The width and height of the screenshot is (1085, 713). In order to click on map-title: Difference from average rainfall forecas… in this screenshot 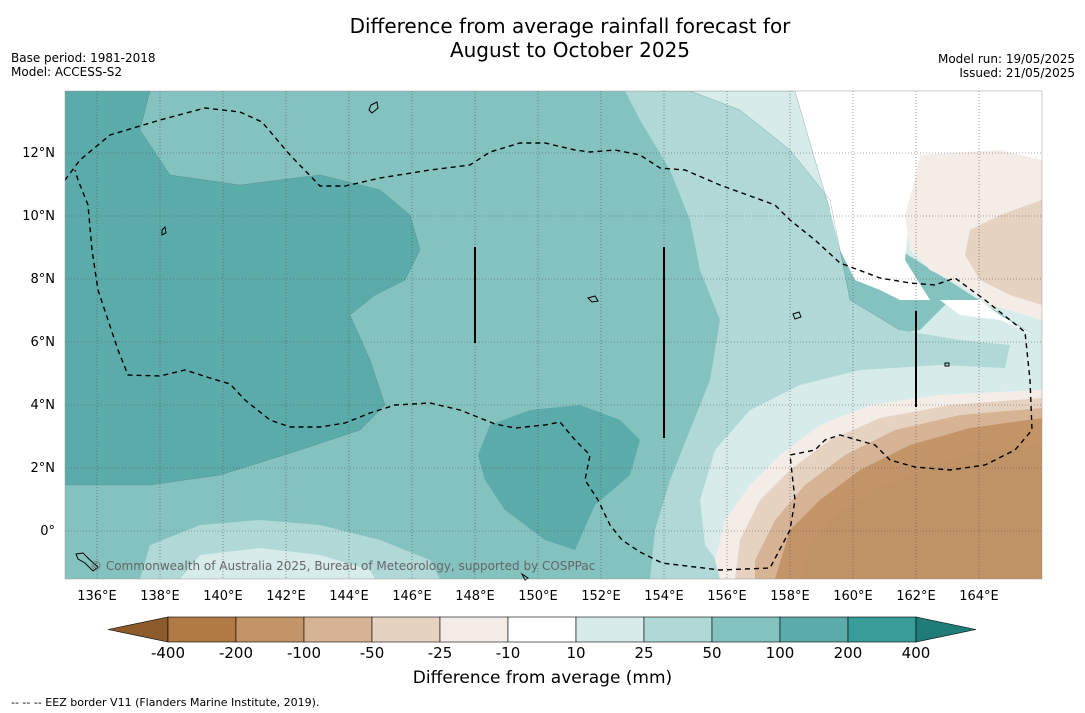, I will do `click(570, 38)`.